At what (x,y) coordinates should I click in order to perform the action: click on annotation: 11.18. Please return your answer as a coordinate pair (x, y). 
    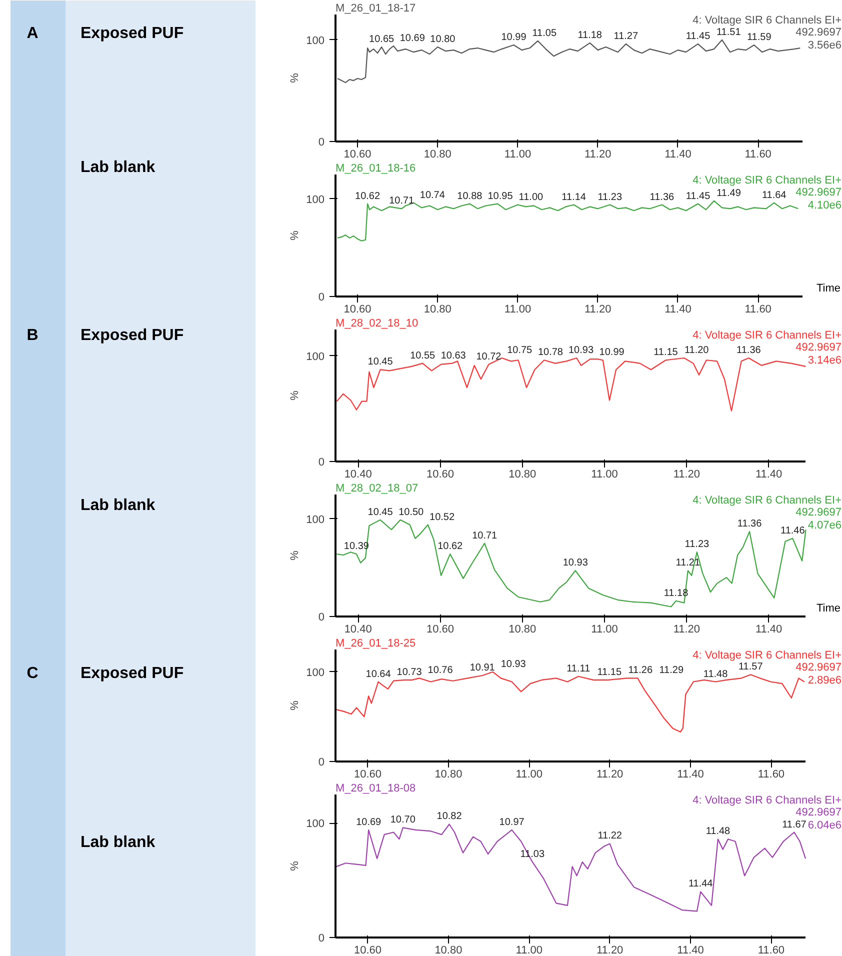
    Looking at the image, I should click on (590, 35).